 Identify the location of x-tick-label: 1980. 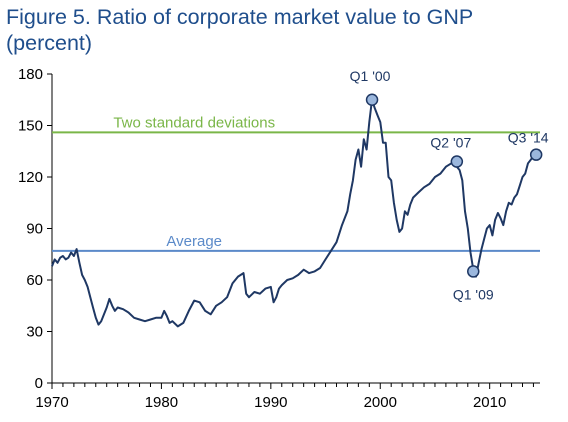
(161, 402).